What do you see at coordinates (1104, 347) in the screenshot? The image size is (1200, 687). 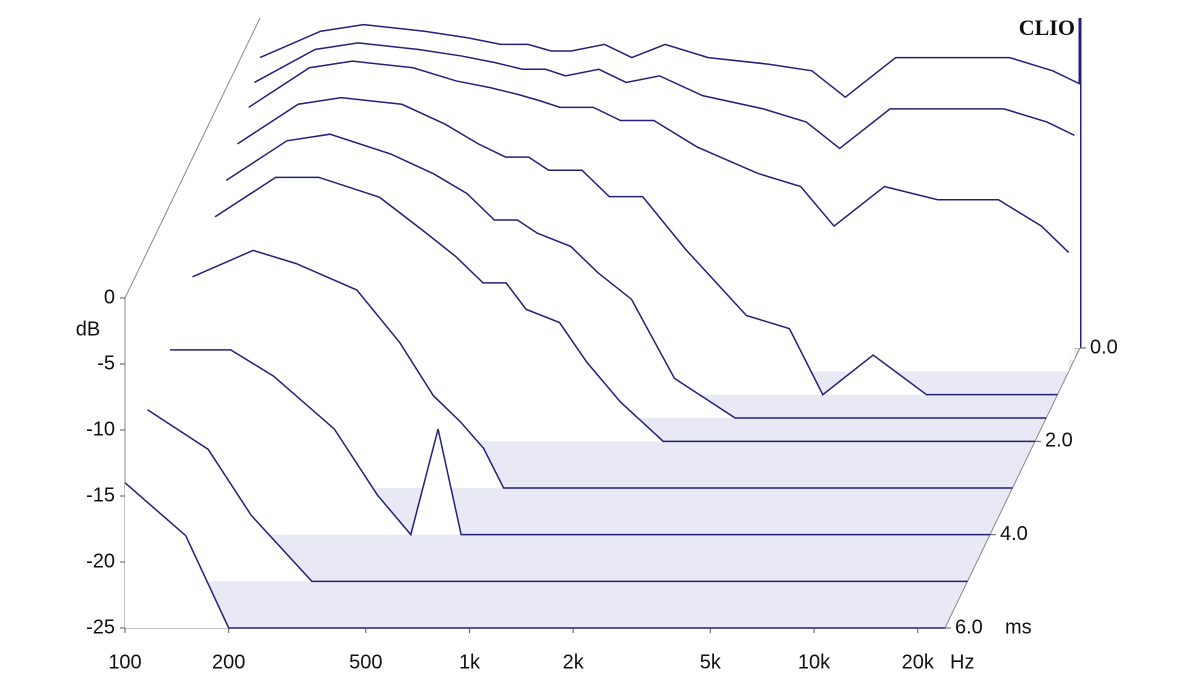 I see `z-tick-label: 0.0` at bounding box center [1104, 347].